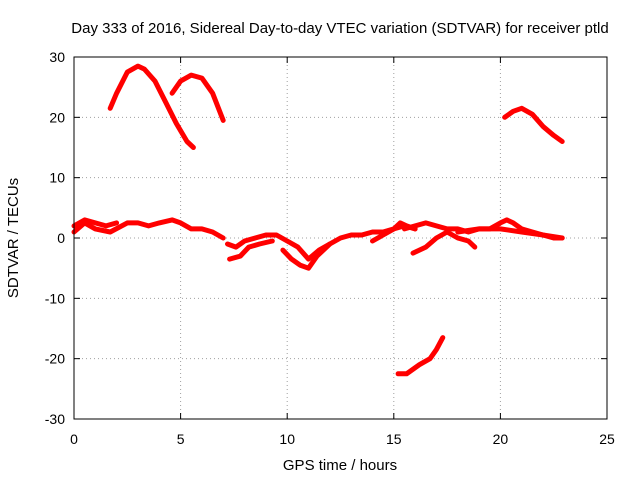 The image size is (640, 480). Describe the element at coordinates (74, 439) in the screenshot. I see `x-tick-label: 0` at that location.